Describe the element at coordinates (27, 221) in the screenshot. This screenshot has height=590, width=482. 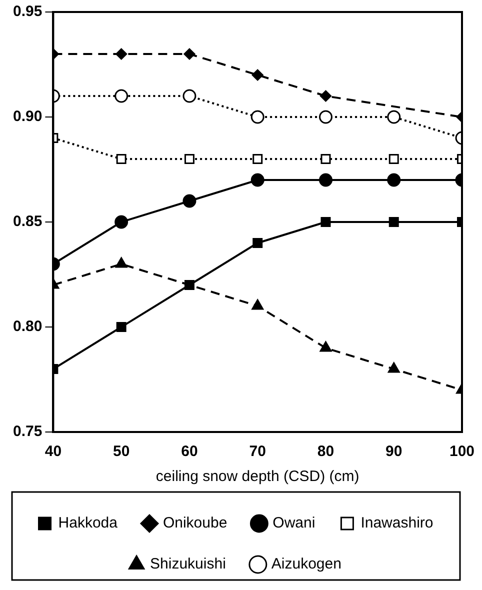
I see `y-tick-label: 0.85` at that location.